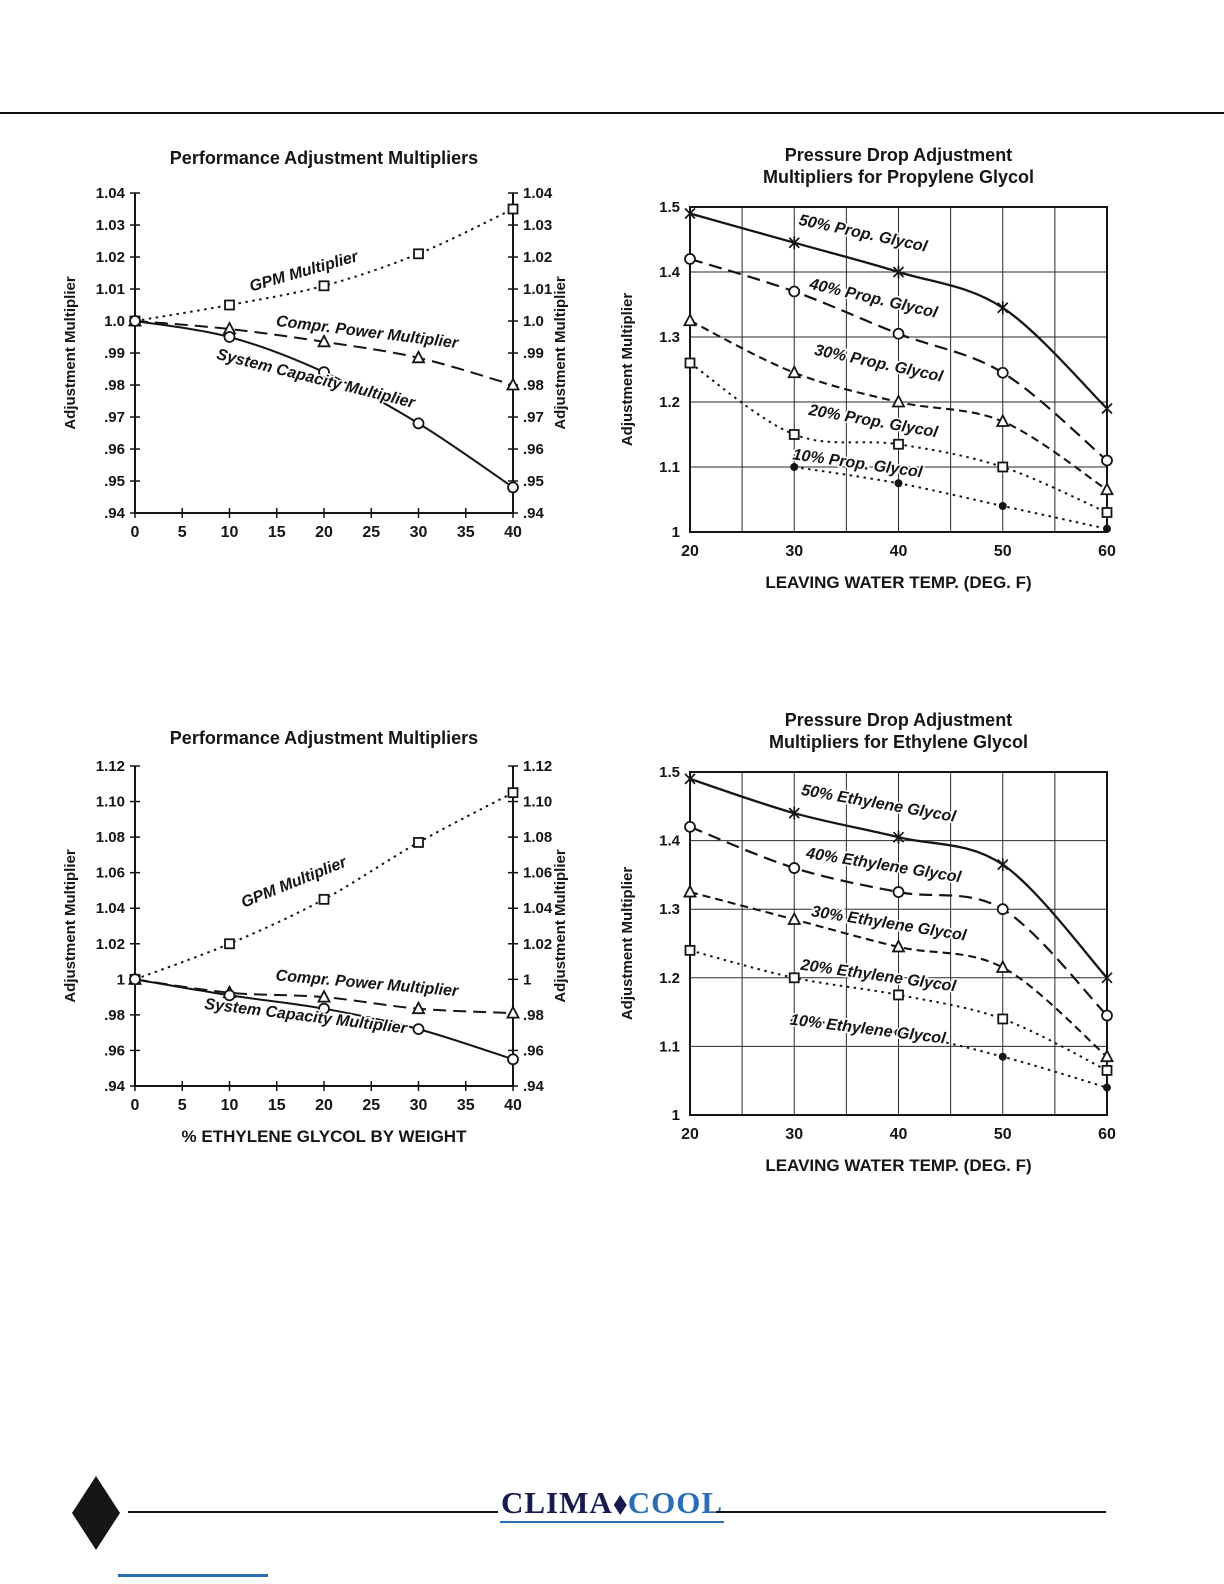  I want to click on chart-title: Multipliers for Ethylene Glycol, so click(898, 742).